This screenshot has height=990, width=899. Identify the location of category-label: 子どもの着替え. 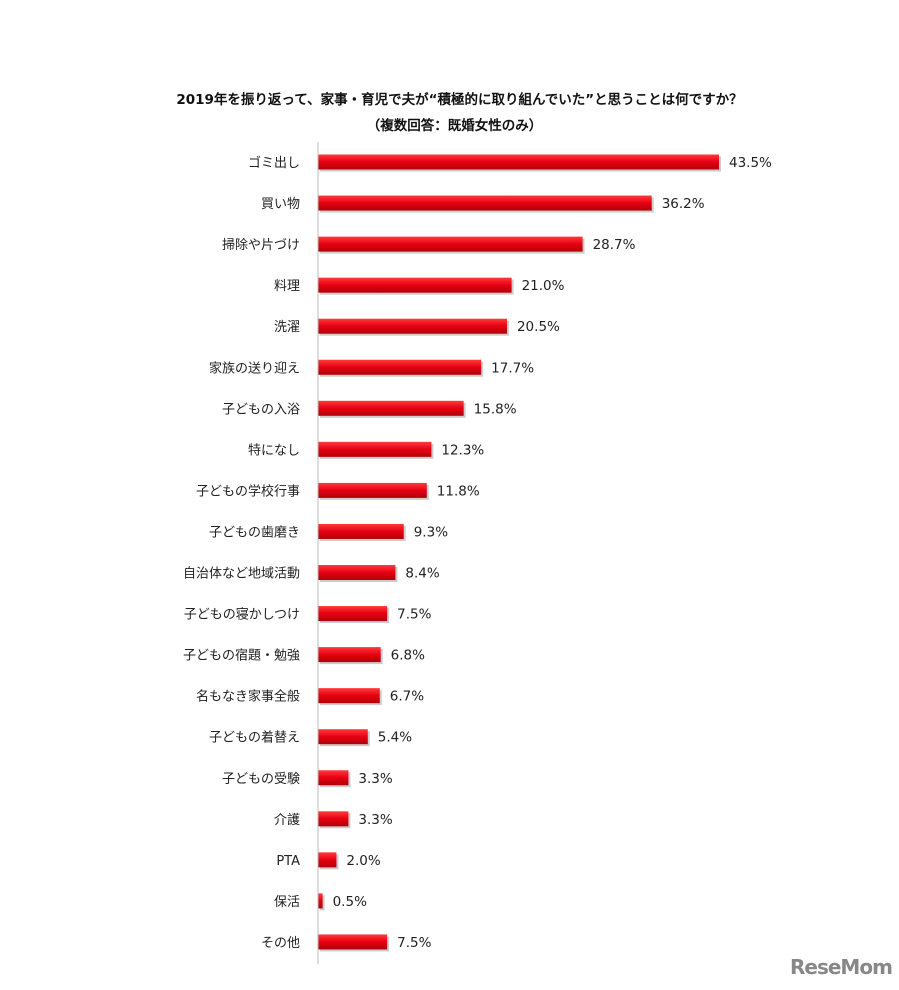
(254, 738).